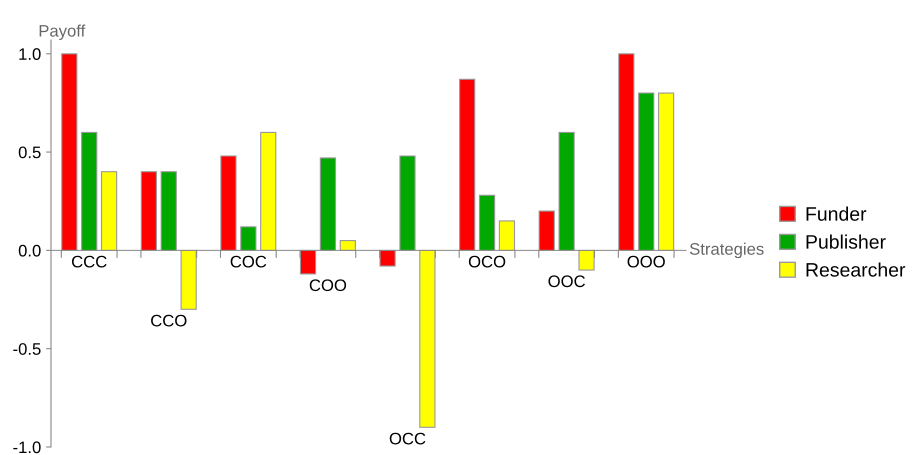 This screenshot has width=919, height=455. Describe the element at coordinates (846, 241) in the screenshot. I see `legend-label: Publisher` at that location.